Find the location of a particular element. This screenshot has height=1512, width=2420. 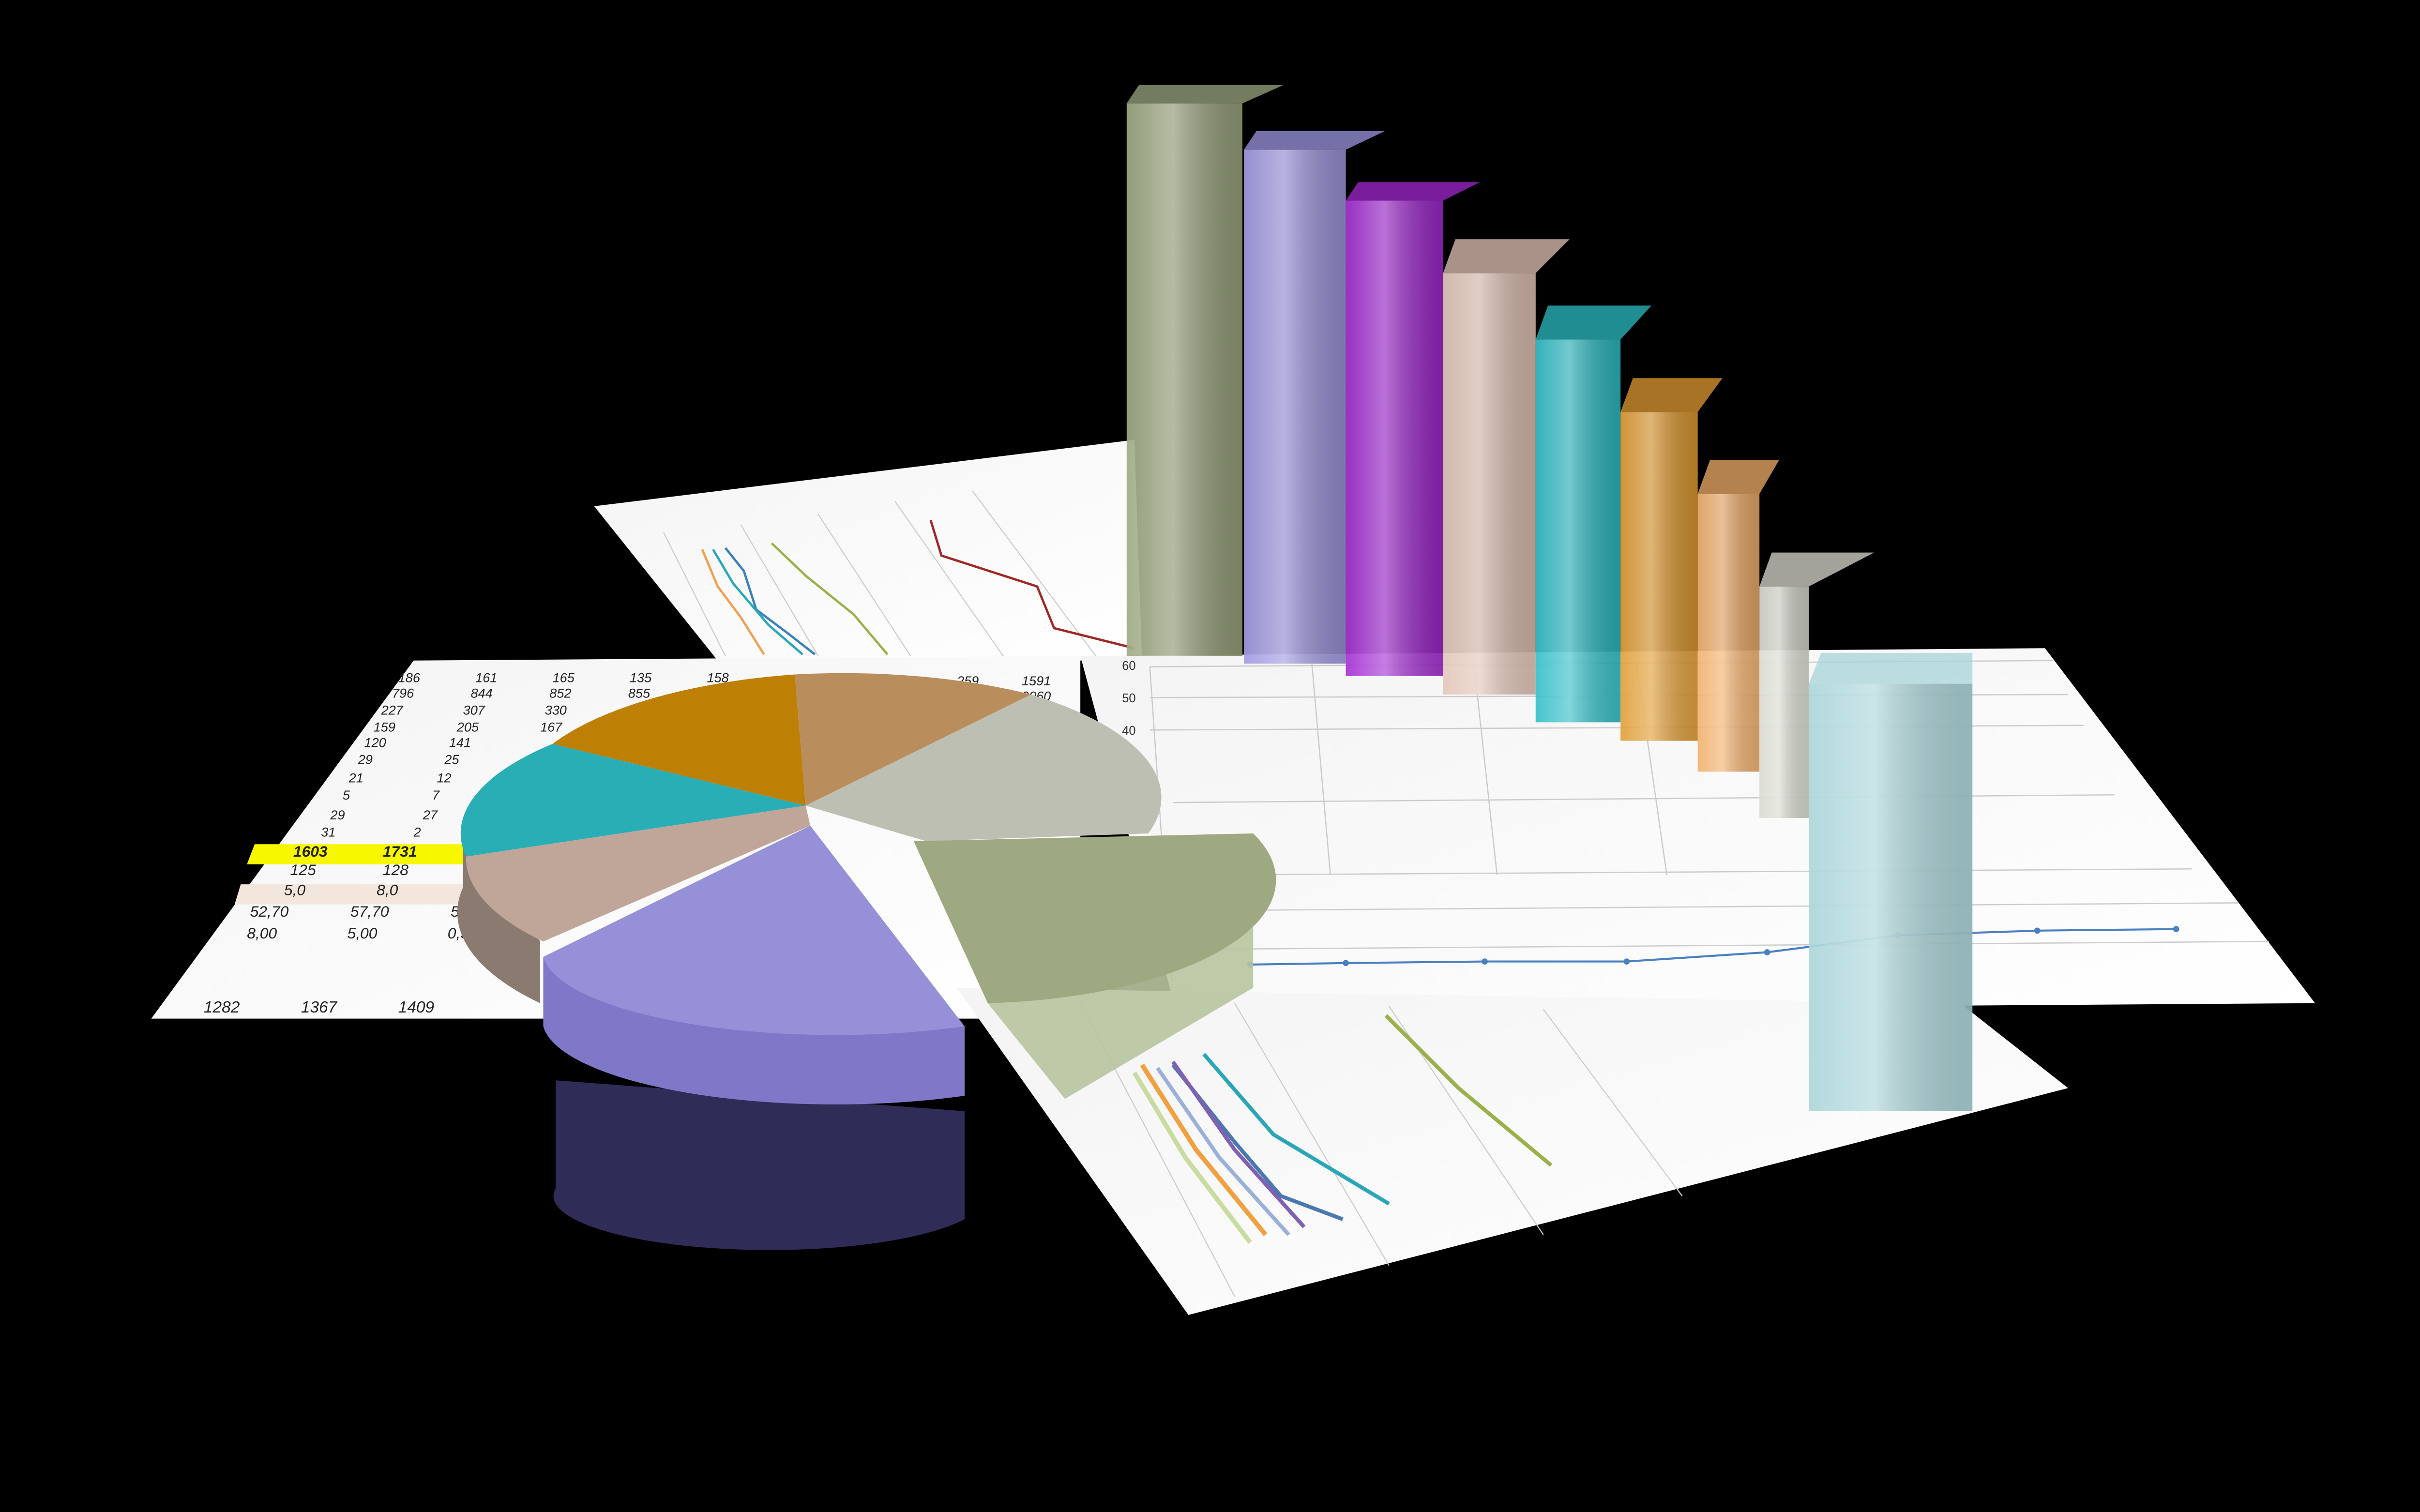

light-blue-series-line is located at coordinates (1223, 1151).